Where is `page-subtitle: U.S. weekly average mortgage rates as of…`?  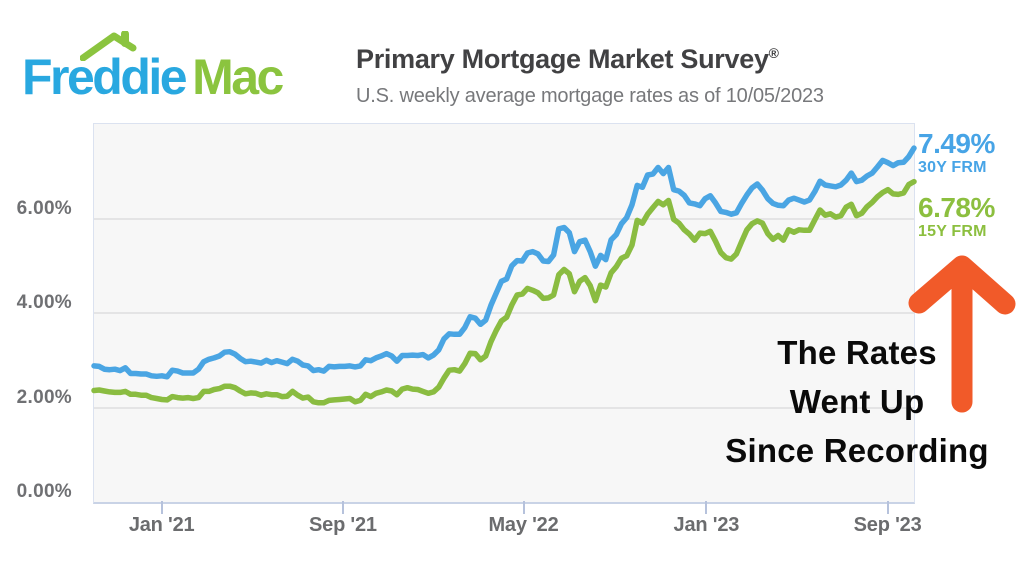
page-subtitle: U.S. weekly average mortgage rates as of… is located at coordinates (590, 96).